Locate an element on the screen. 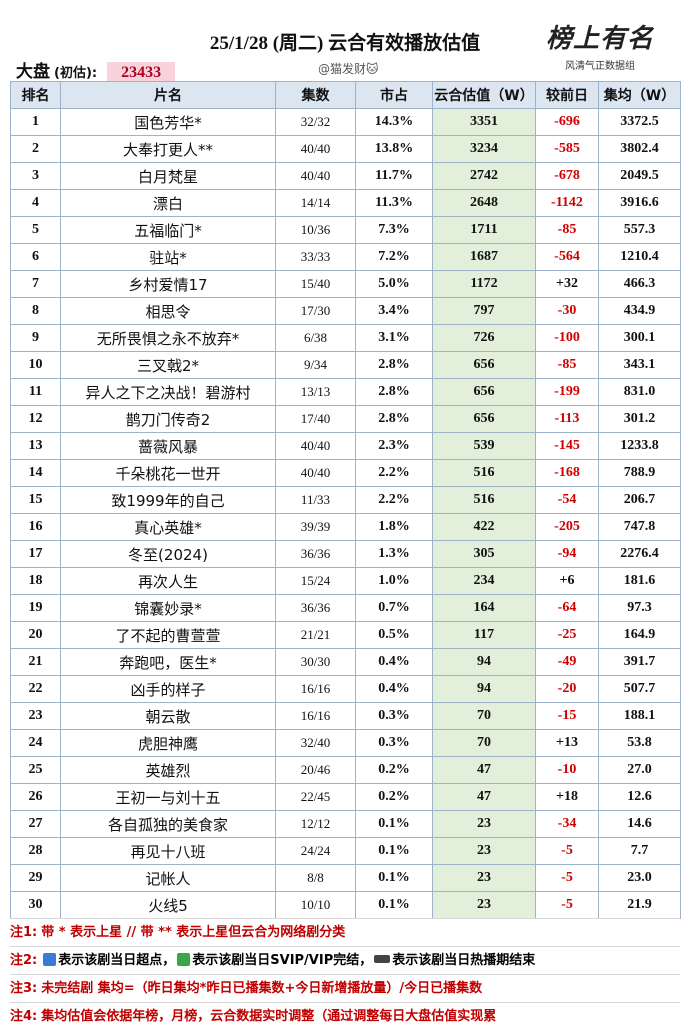 The image size is (690, 1031). table-cell: 17/30 is located at coordinates (315, 311).